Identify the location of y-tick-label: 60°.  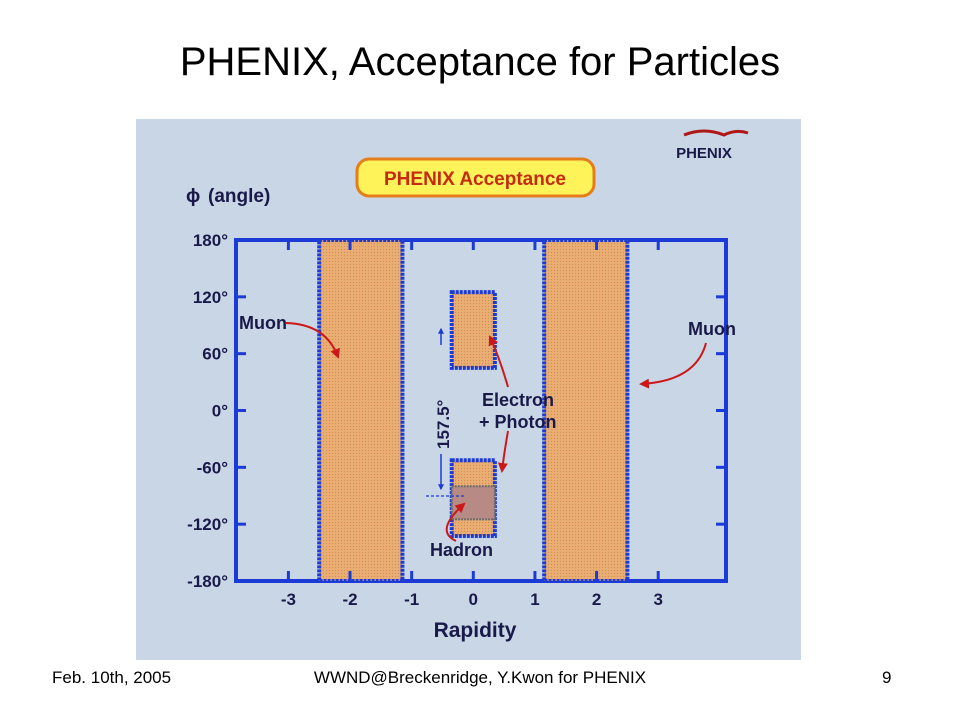
(215, 354).